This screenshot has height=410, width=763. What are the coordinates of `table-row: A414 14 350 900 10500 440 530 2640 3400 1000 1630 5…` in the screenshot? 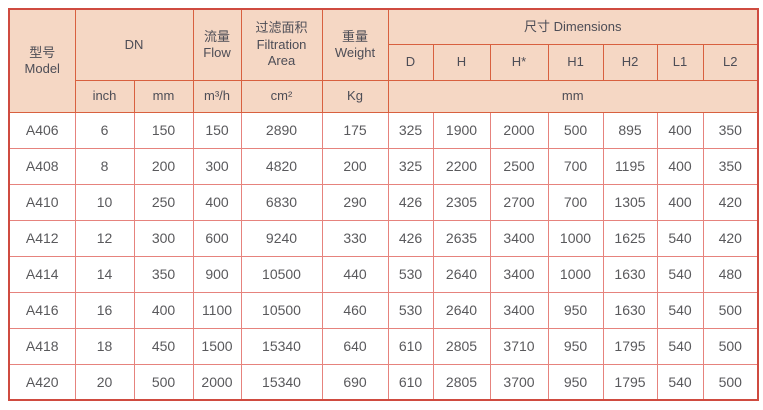 It's located at (383, 274).